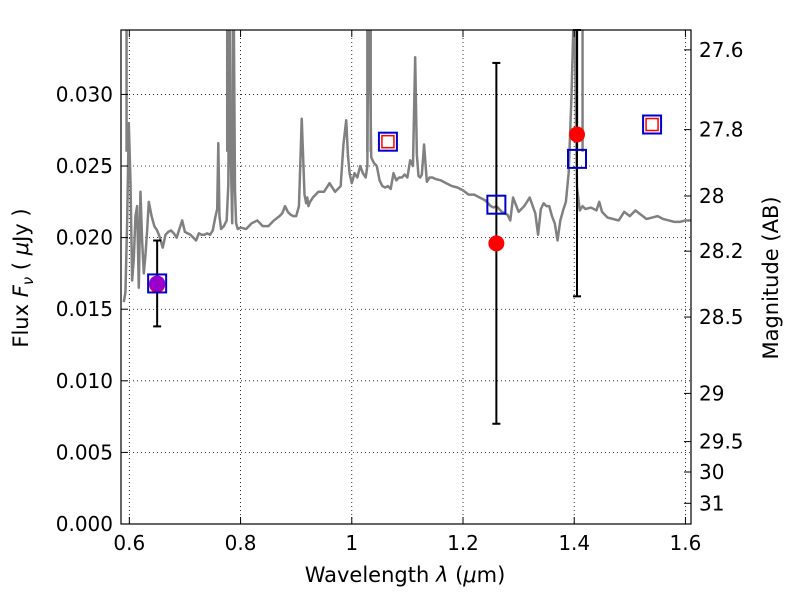 The image size is (800, 600). Describe the element at coordinates (84, 238) in the screenshot. I see `y-tick-label: 0.020` at that location.